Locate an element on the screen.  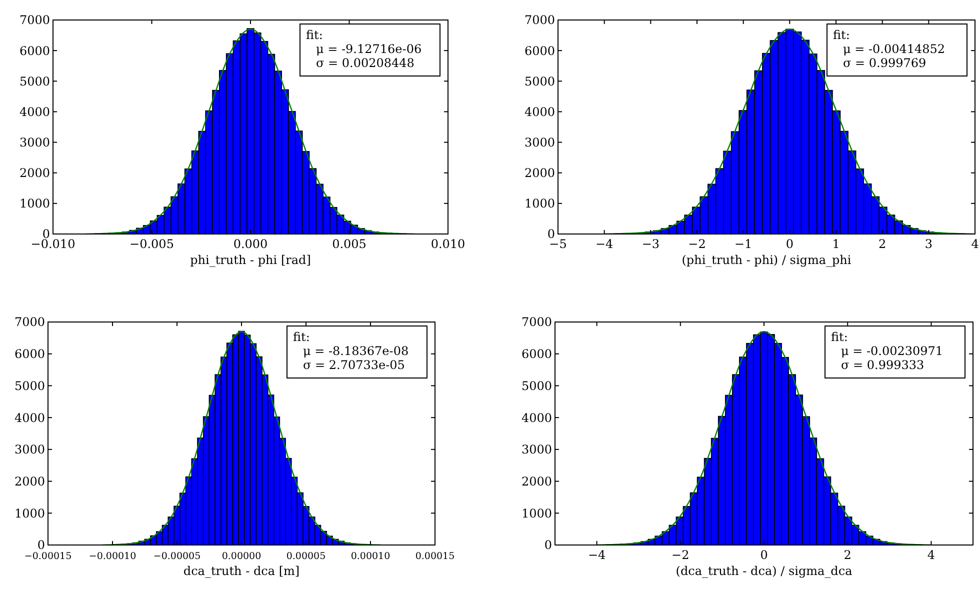
x-tick-label: 0.00000 is located at coordinates (242, 556).